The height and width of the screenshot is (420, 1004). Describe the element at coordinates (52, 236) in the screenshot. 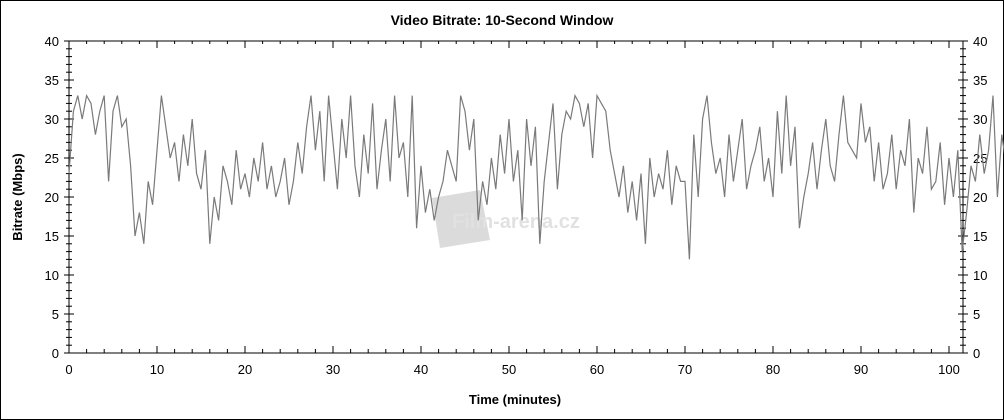

I see `y-tick-label: 15` at that location.